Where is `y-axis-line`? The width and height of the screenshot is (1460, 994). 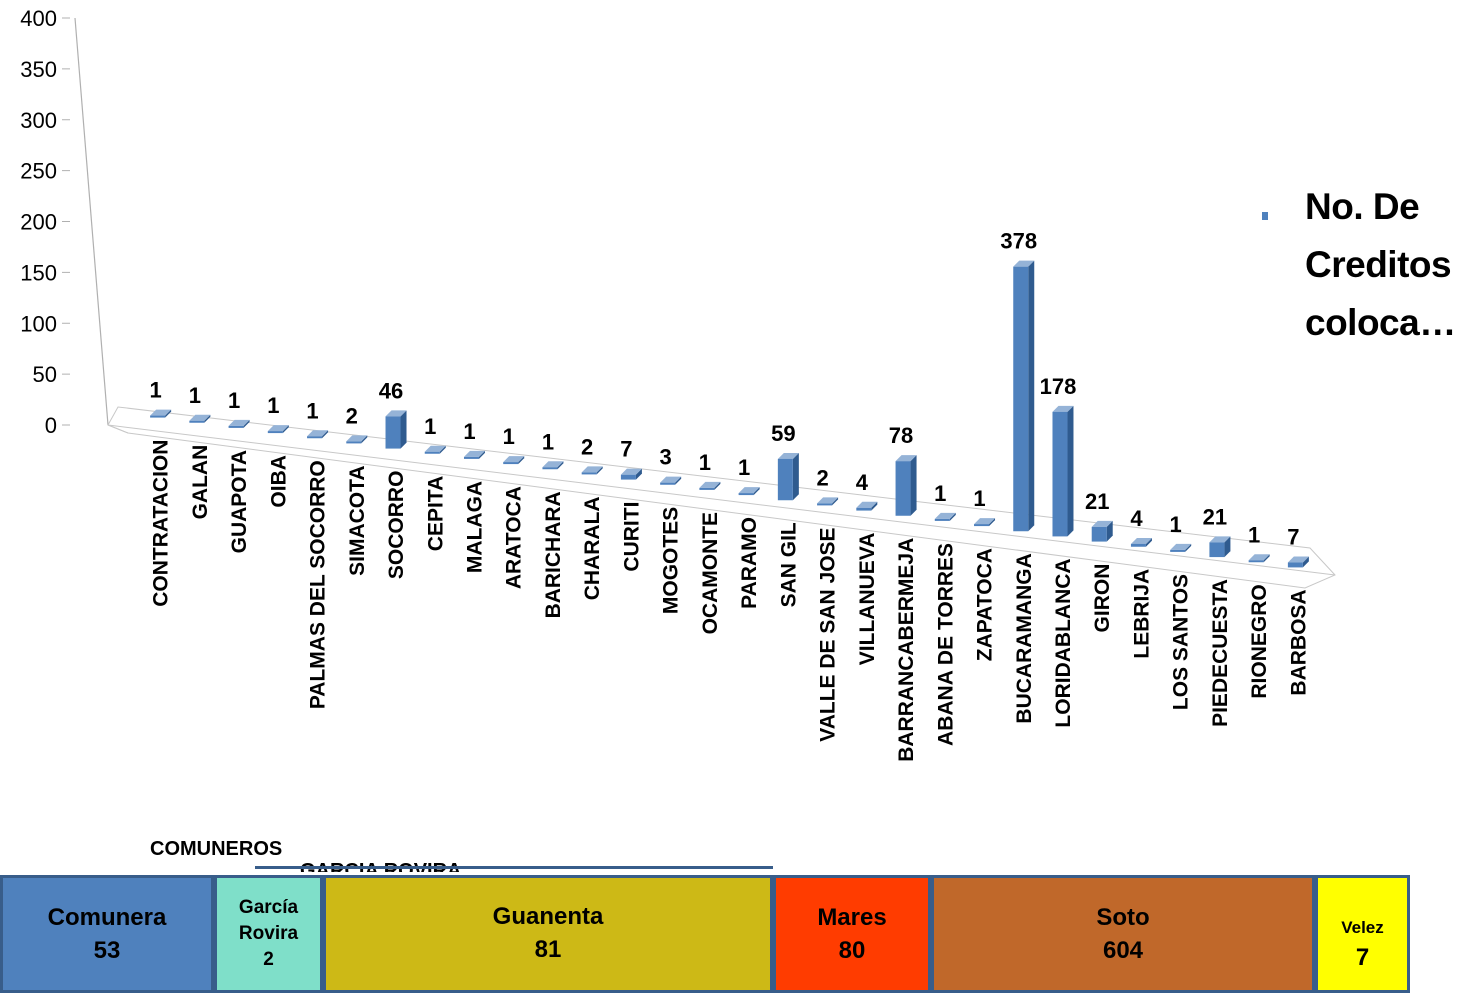 y-axis-line is located at coordinates (91, 221).